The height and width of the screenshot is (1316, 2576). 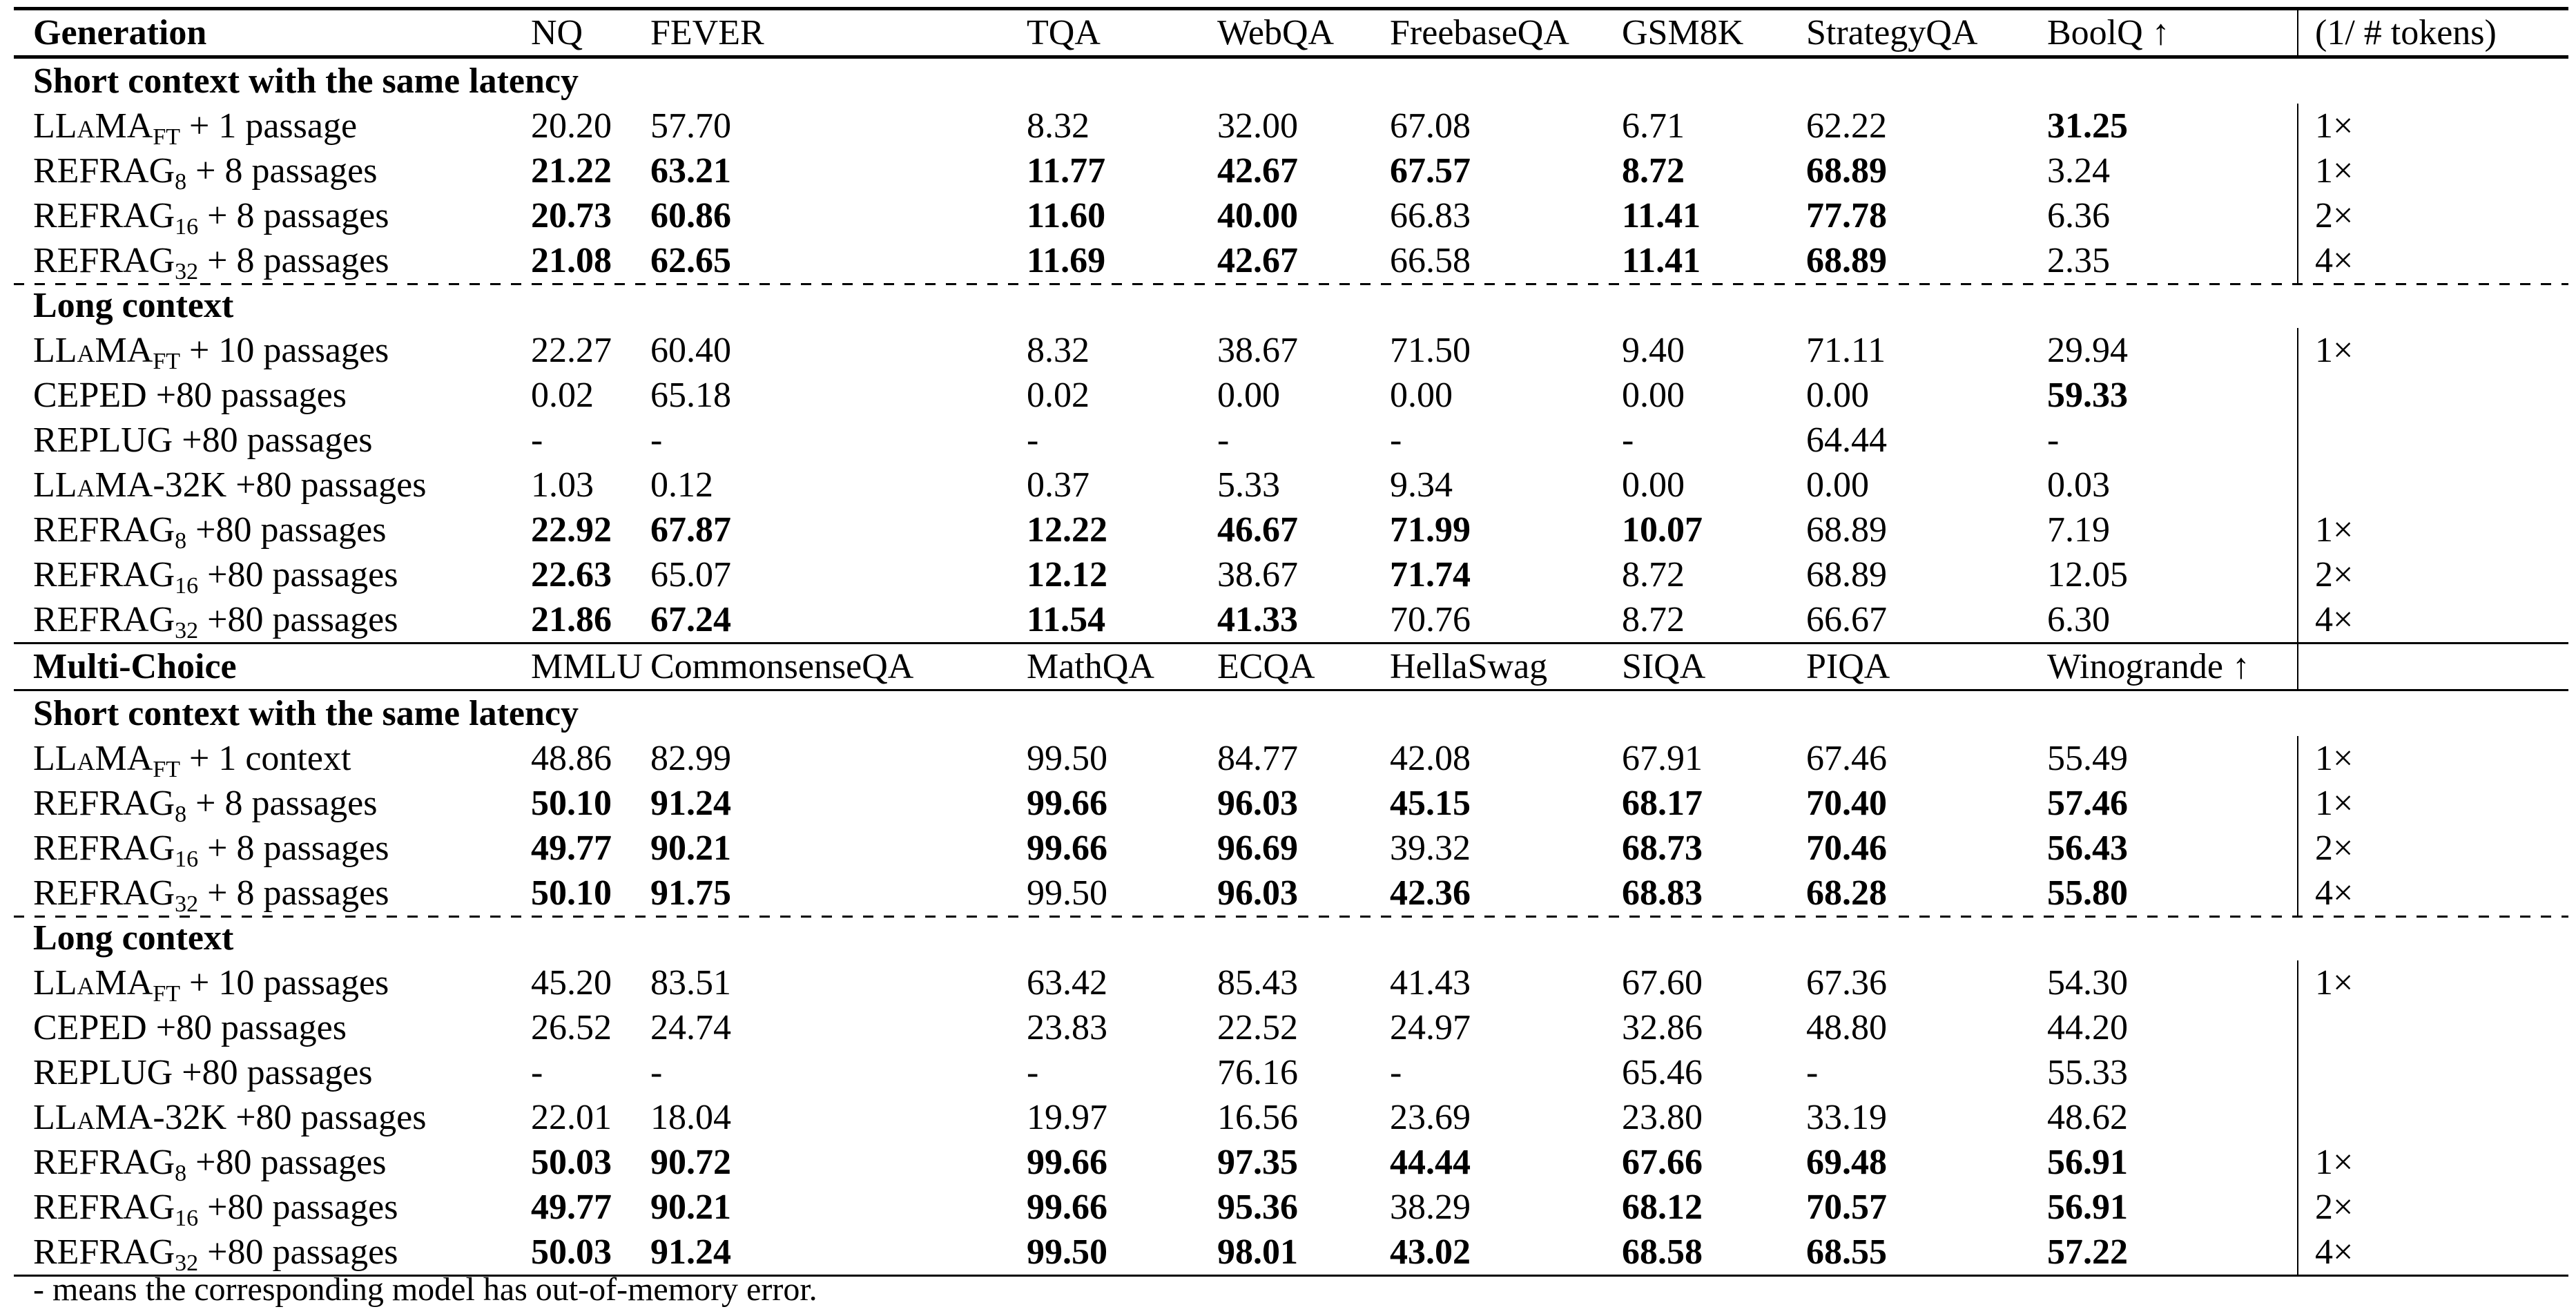 What do you see at coordinates (1846, 126) in the screenshot?
I see `value-cell: 62.22` at bounding box center [1846, 126].